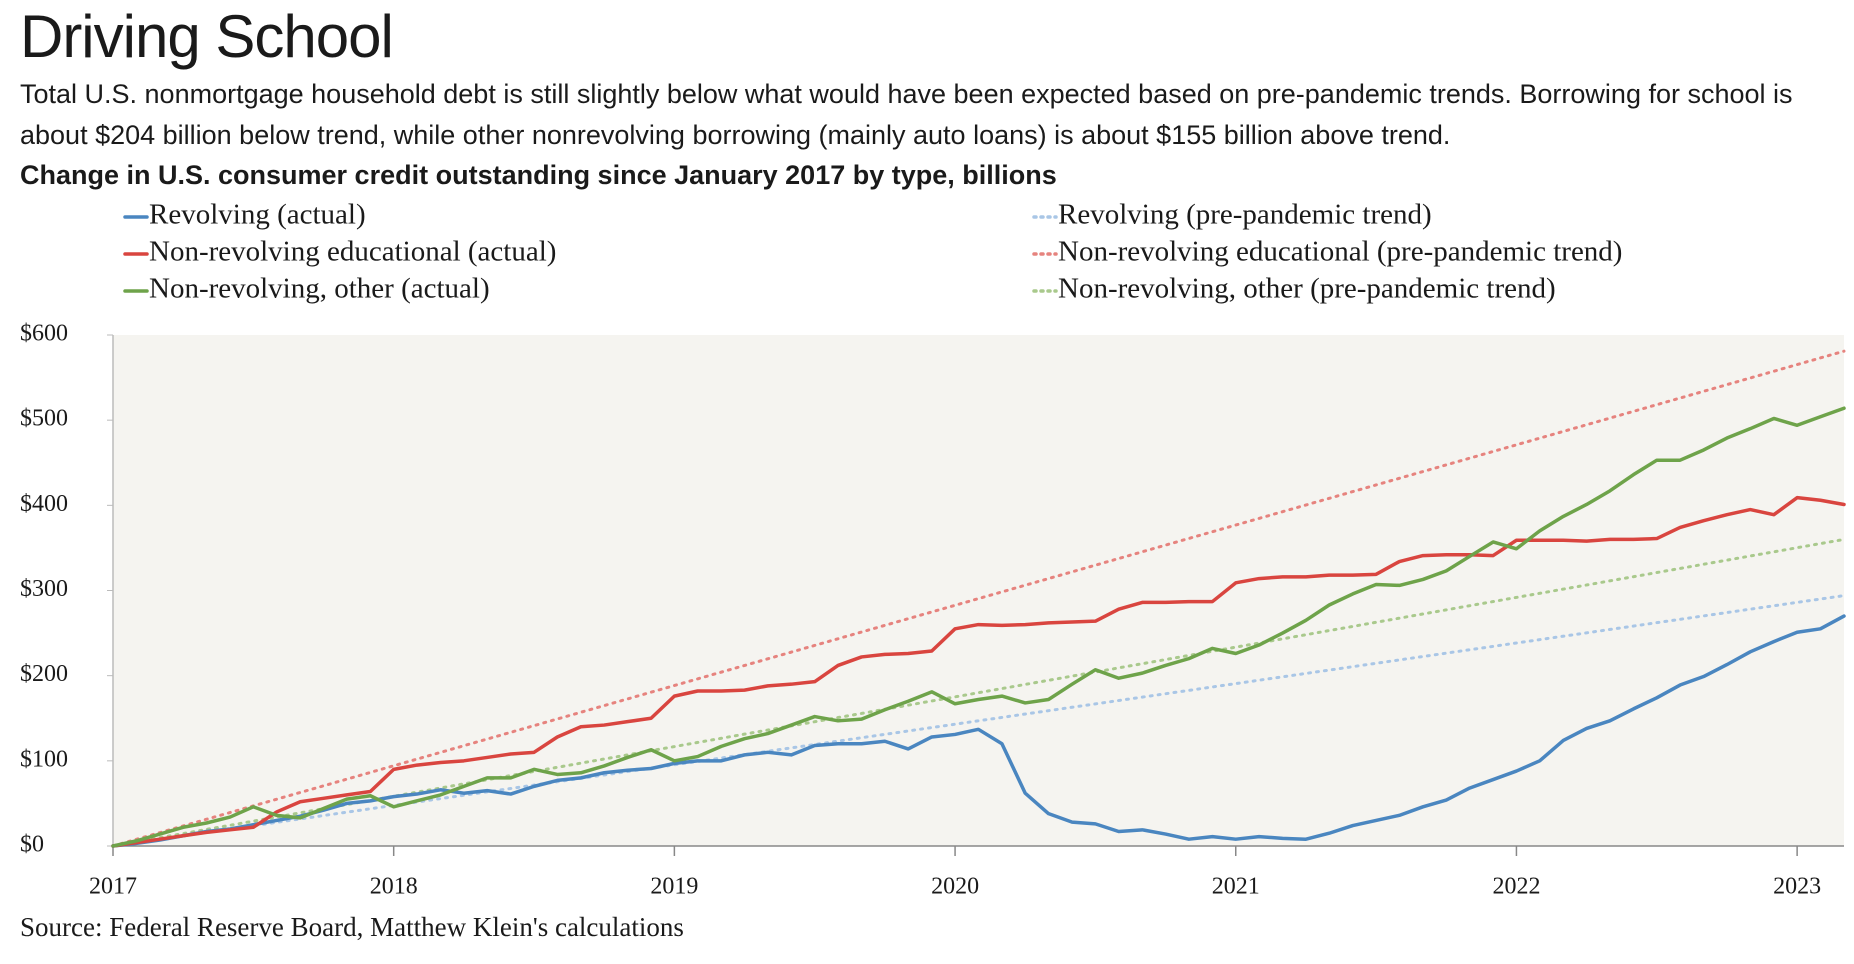 The width and height of the screenshot is (1854, 964). What do you see at coordinates (257, 215) in the screenshot?
I see `legend-label: Revolving (actual)` at bounding box center [257, 215].